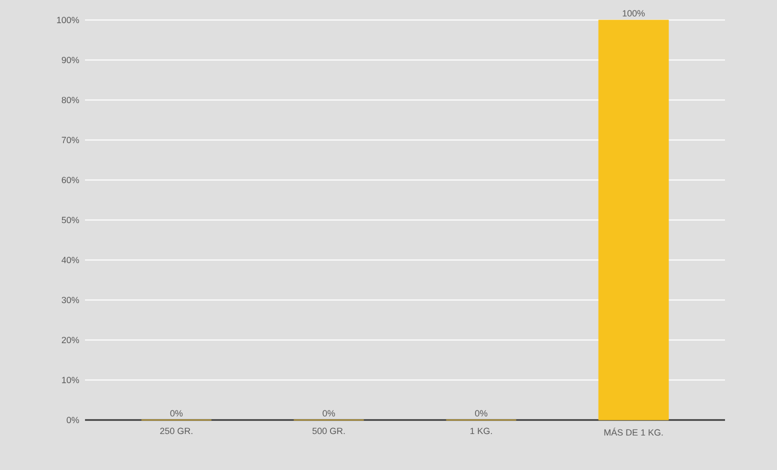  Describe the element at coordinates (71, 300) in the screenshot. I see `y-tick-label: 30%` at that location.